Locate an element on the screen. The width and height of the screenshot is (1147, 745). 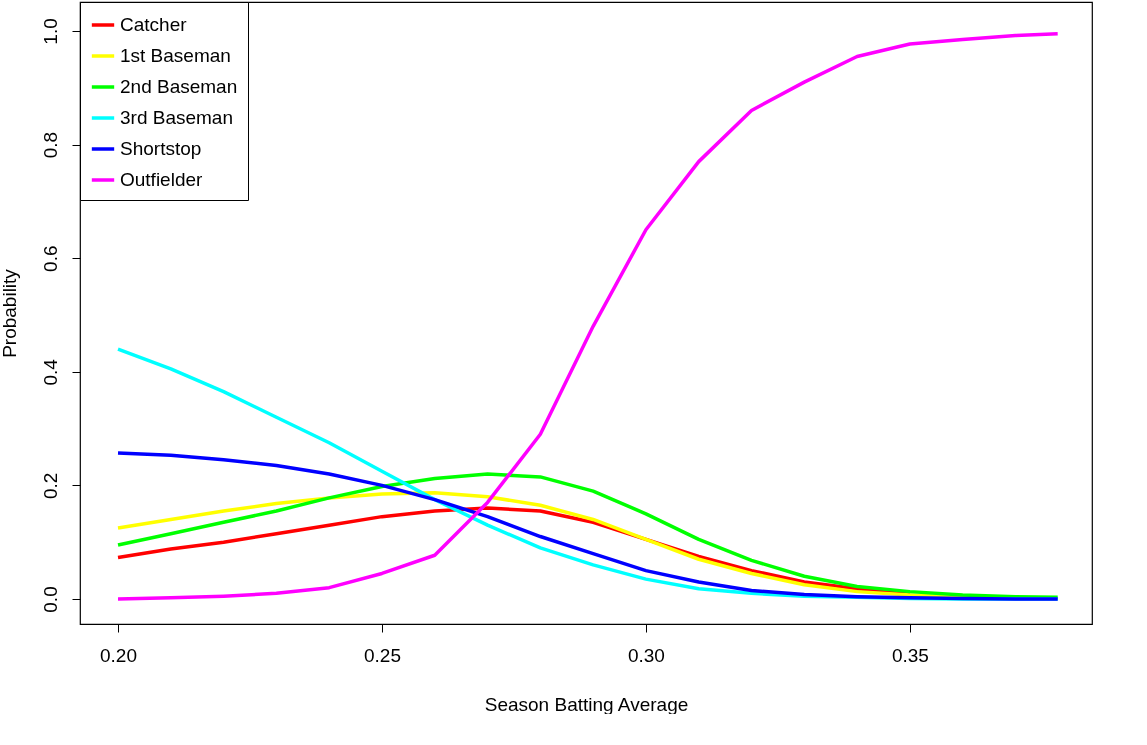
y-tick-label: 1.0 is located at coordinates (50, 31).